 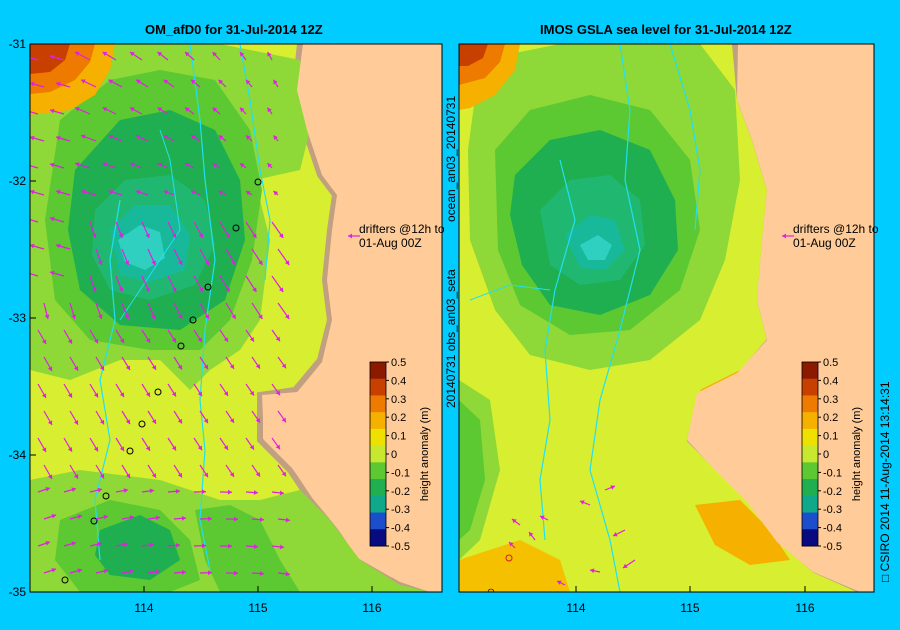 What do you see at coordinates (390, 243) in the screenshot?
I see `left-drifter-note-line2: 01-Aug 00Z` at bounding box center [390, 243].